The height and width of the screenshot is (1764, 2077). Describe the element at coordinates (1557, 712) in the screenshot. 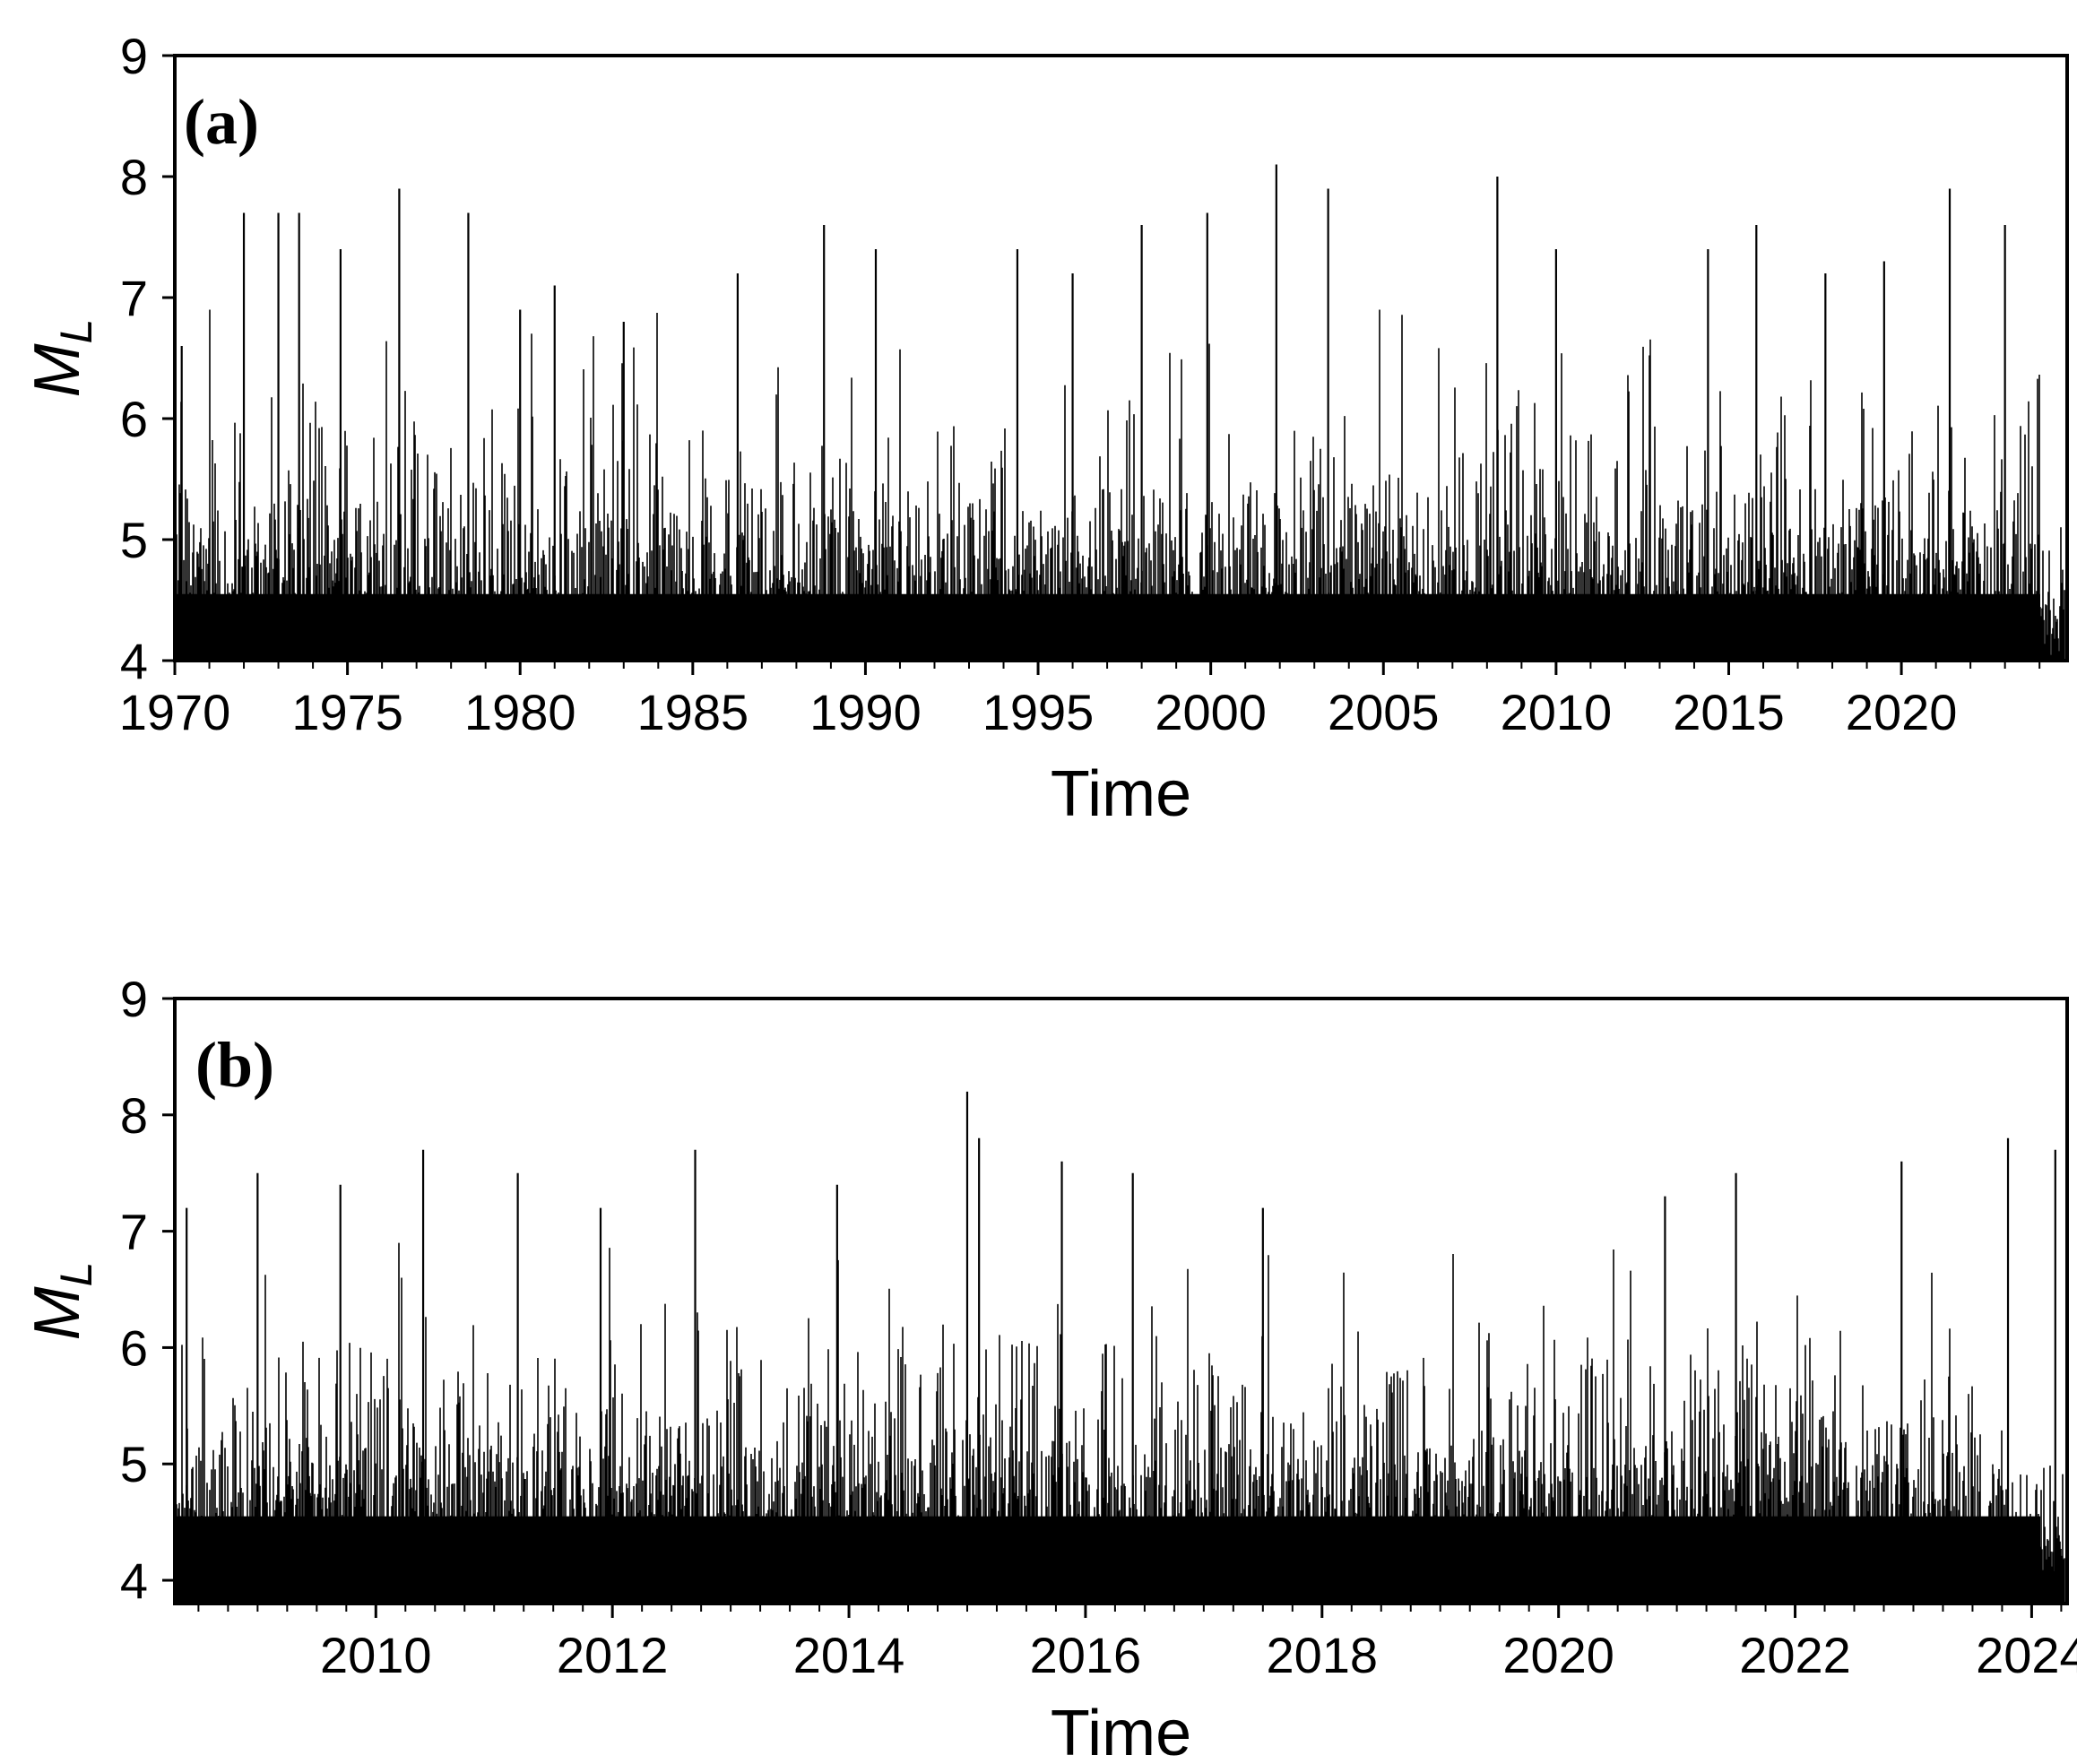

I see `panel-a-x-tick-label: 2010` at that location.